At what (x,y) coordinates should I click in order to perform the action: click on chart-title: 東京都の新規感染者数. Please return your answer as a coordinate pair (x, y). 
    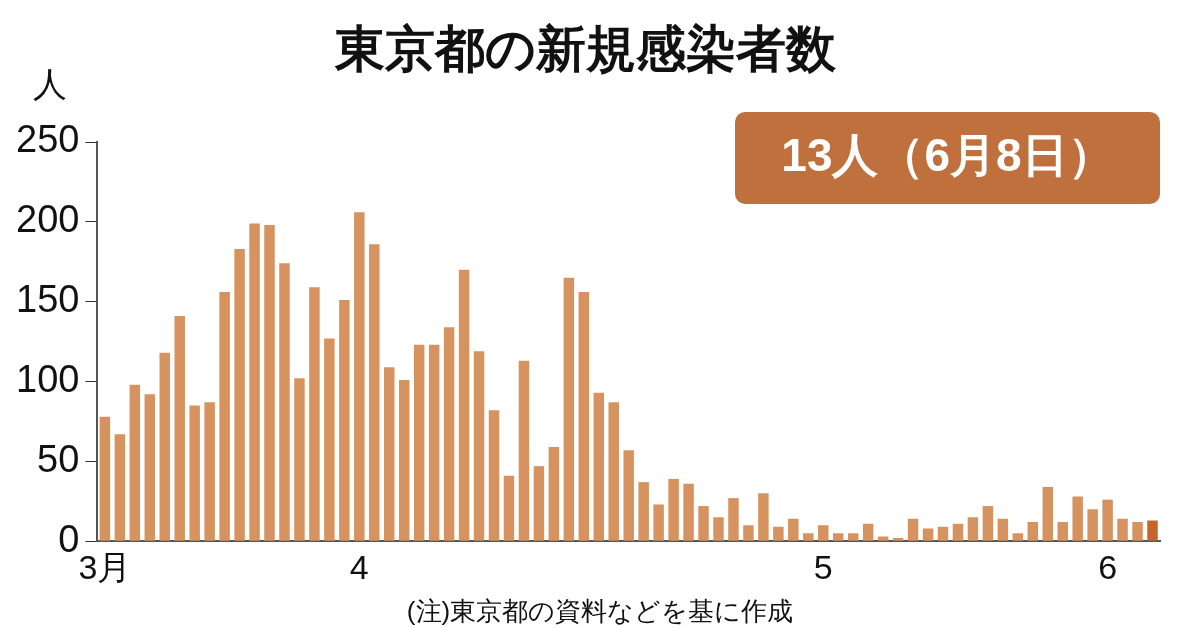
    Looking at the image, I should click on (585, 48).